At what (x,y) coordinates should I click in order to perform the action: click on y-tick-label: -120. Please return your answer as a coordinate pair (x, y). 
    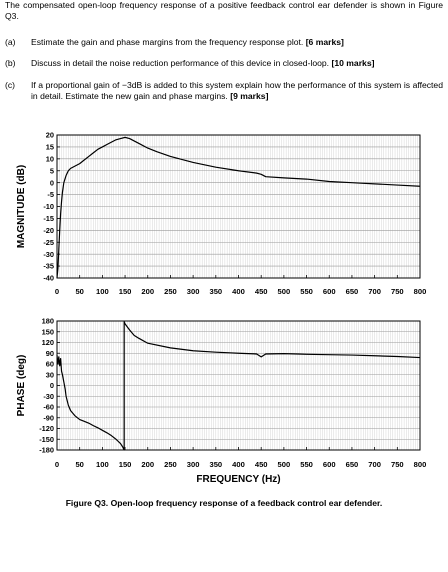
    Looking at the image, I should click on (46, 428).